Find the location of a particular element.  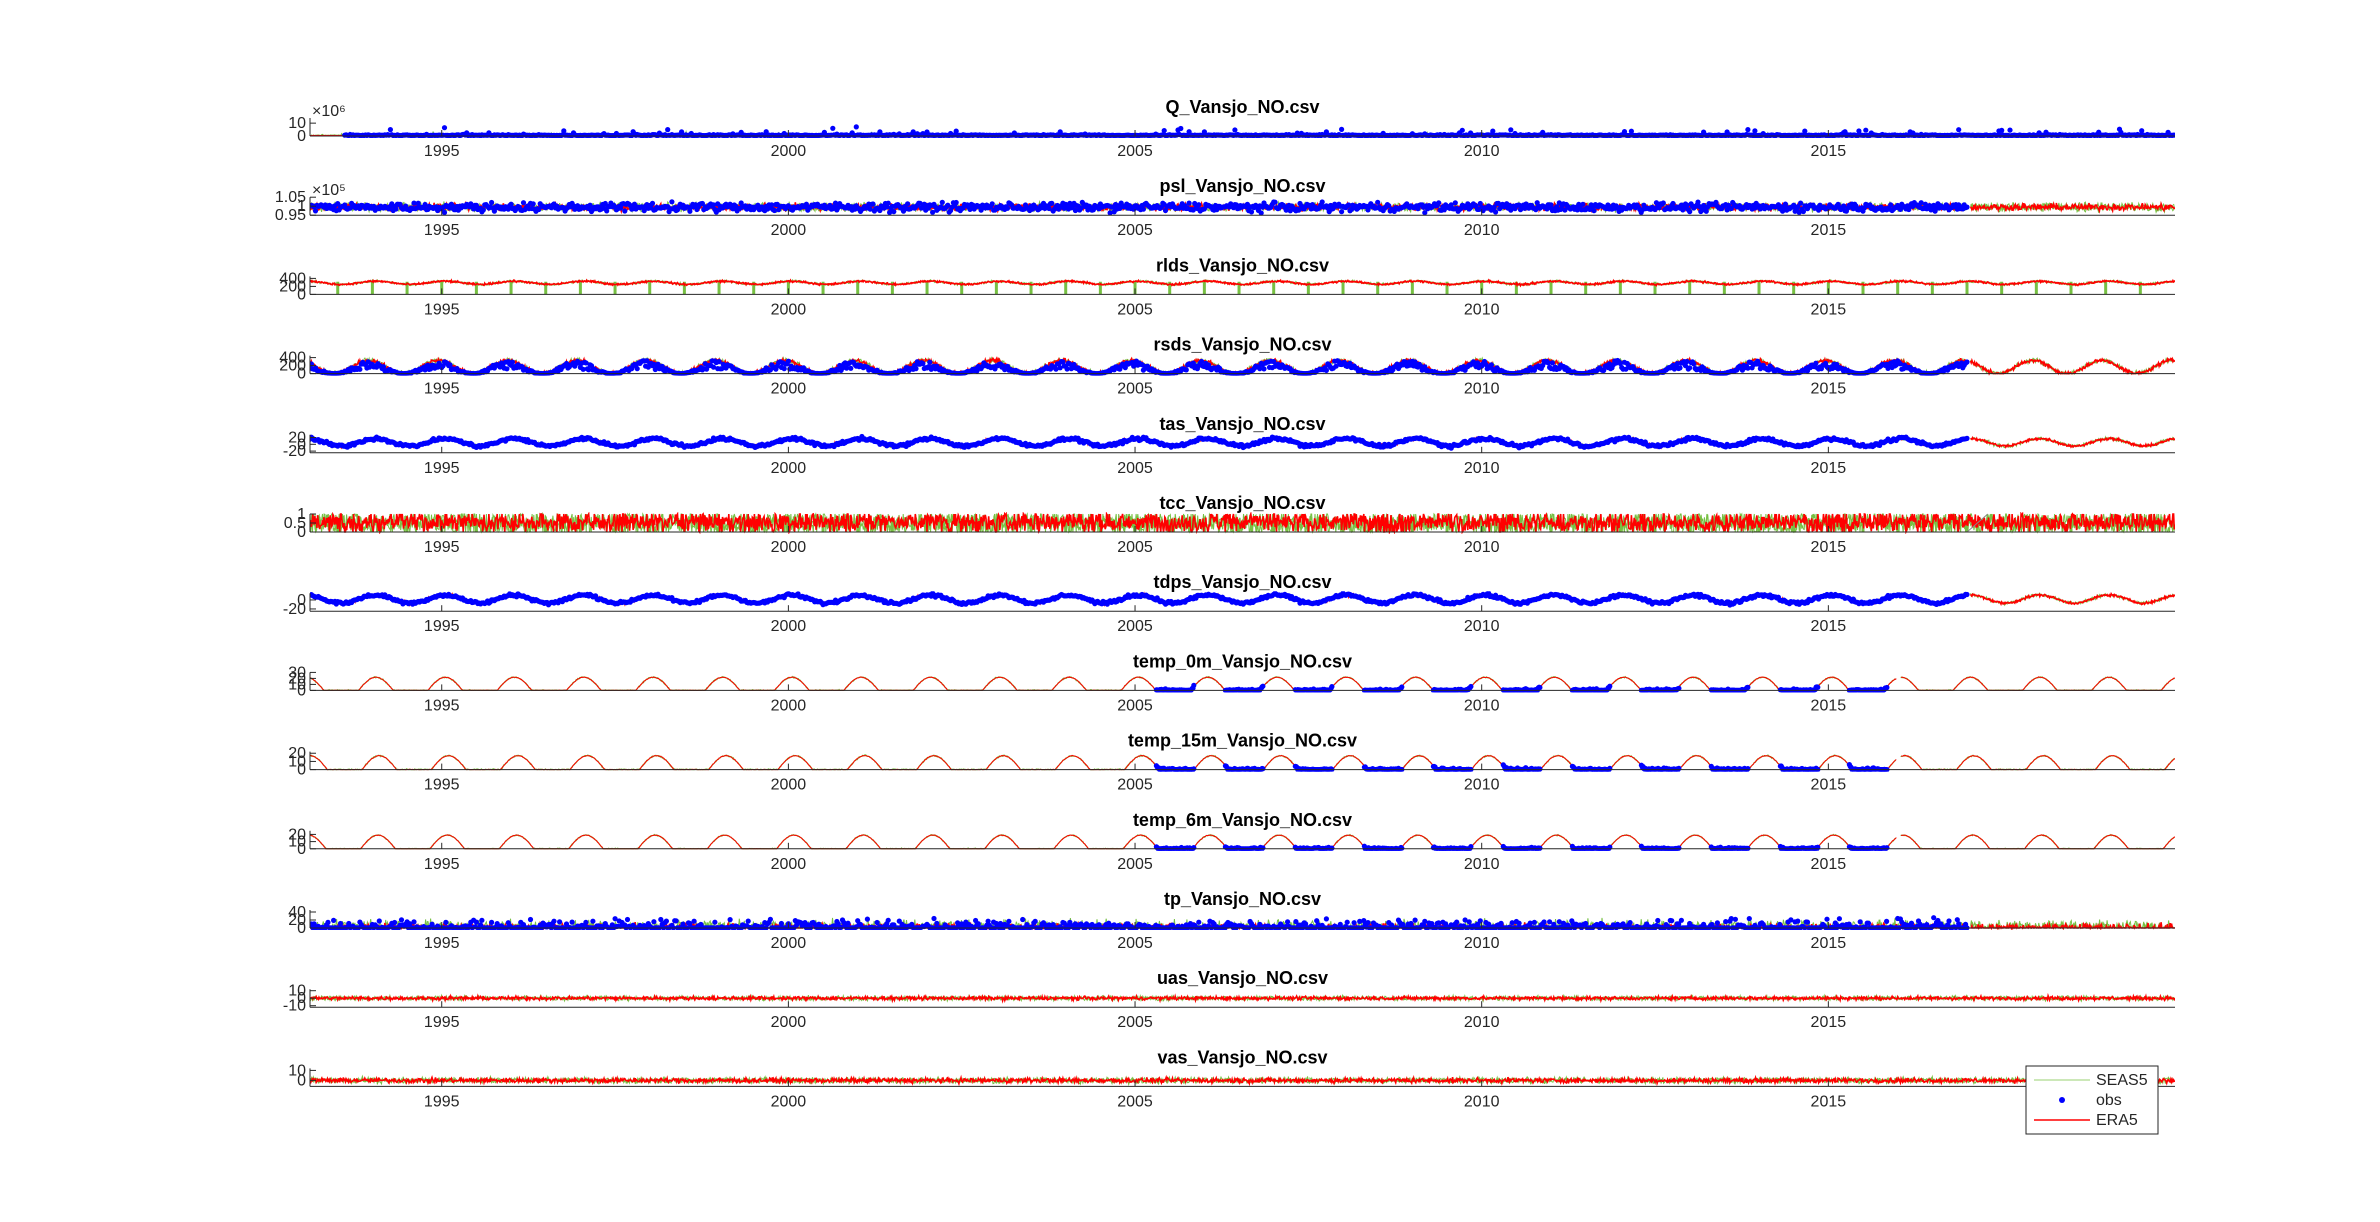

x-tick-label: 2010 is located at coordinates (1482, 230).